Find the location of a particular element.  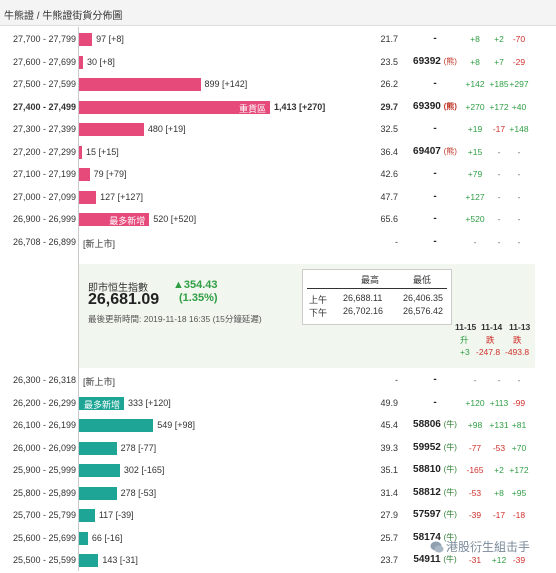

bar-label: 15 [+15] is located at coordinates (102, 151).